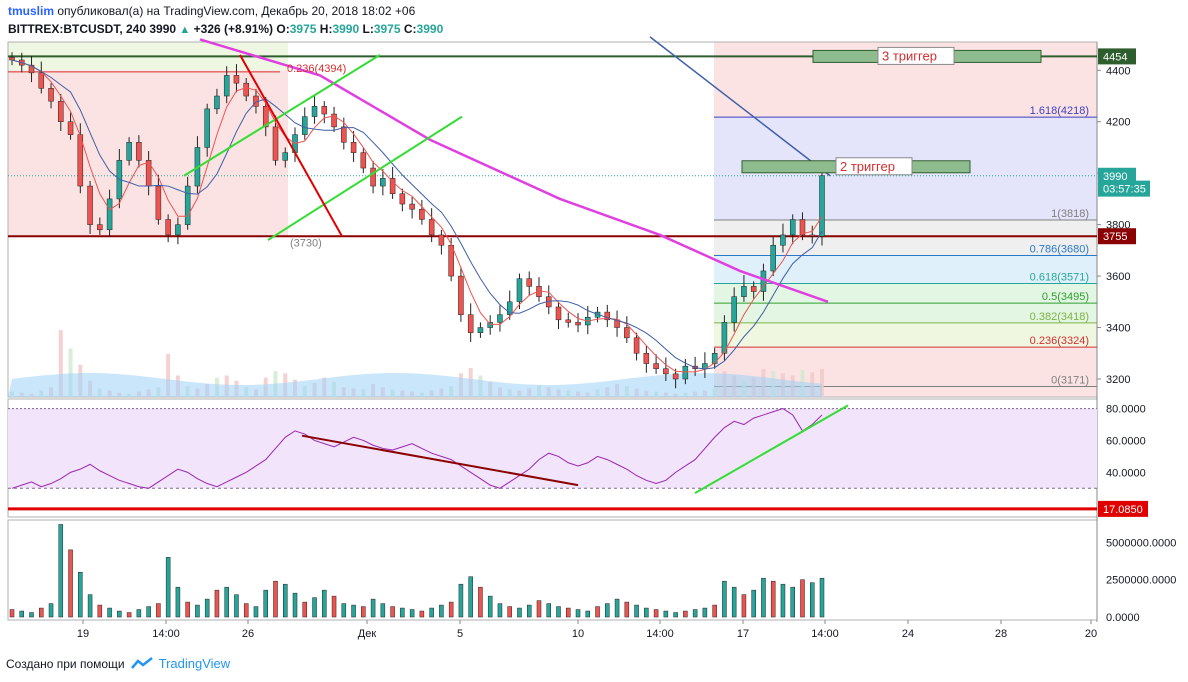 This screenshot has width=1188, height=682. Describe the element at coordinates (1059, 111) in the screenshot. I see `fib-label-0: 1.618(4218)` at that location.